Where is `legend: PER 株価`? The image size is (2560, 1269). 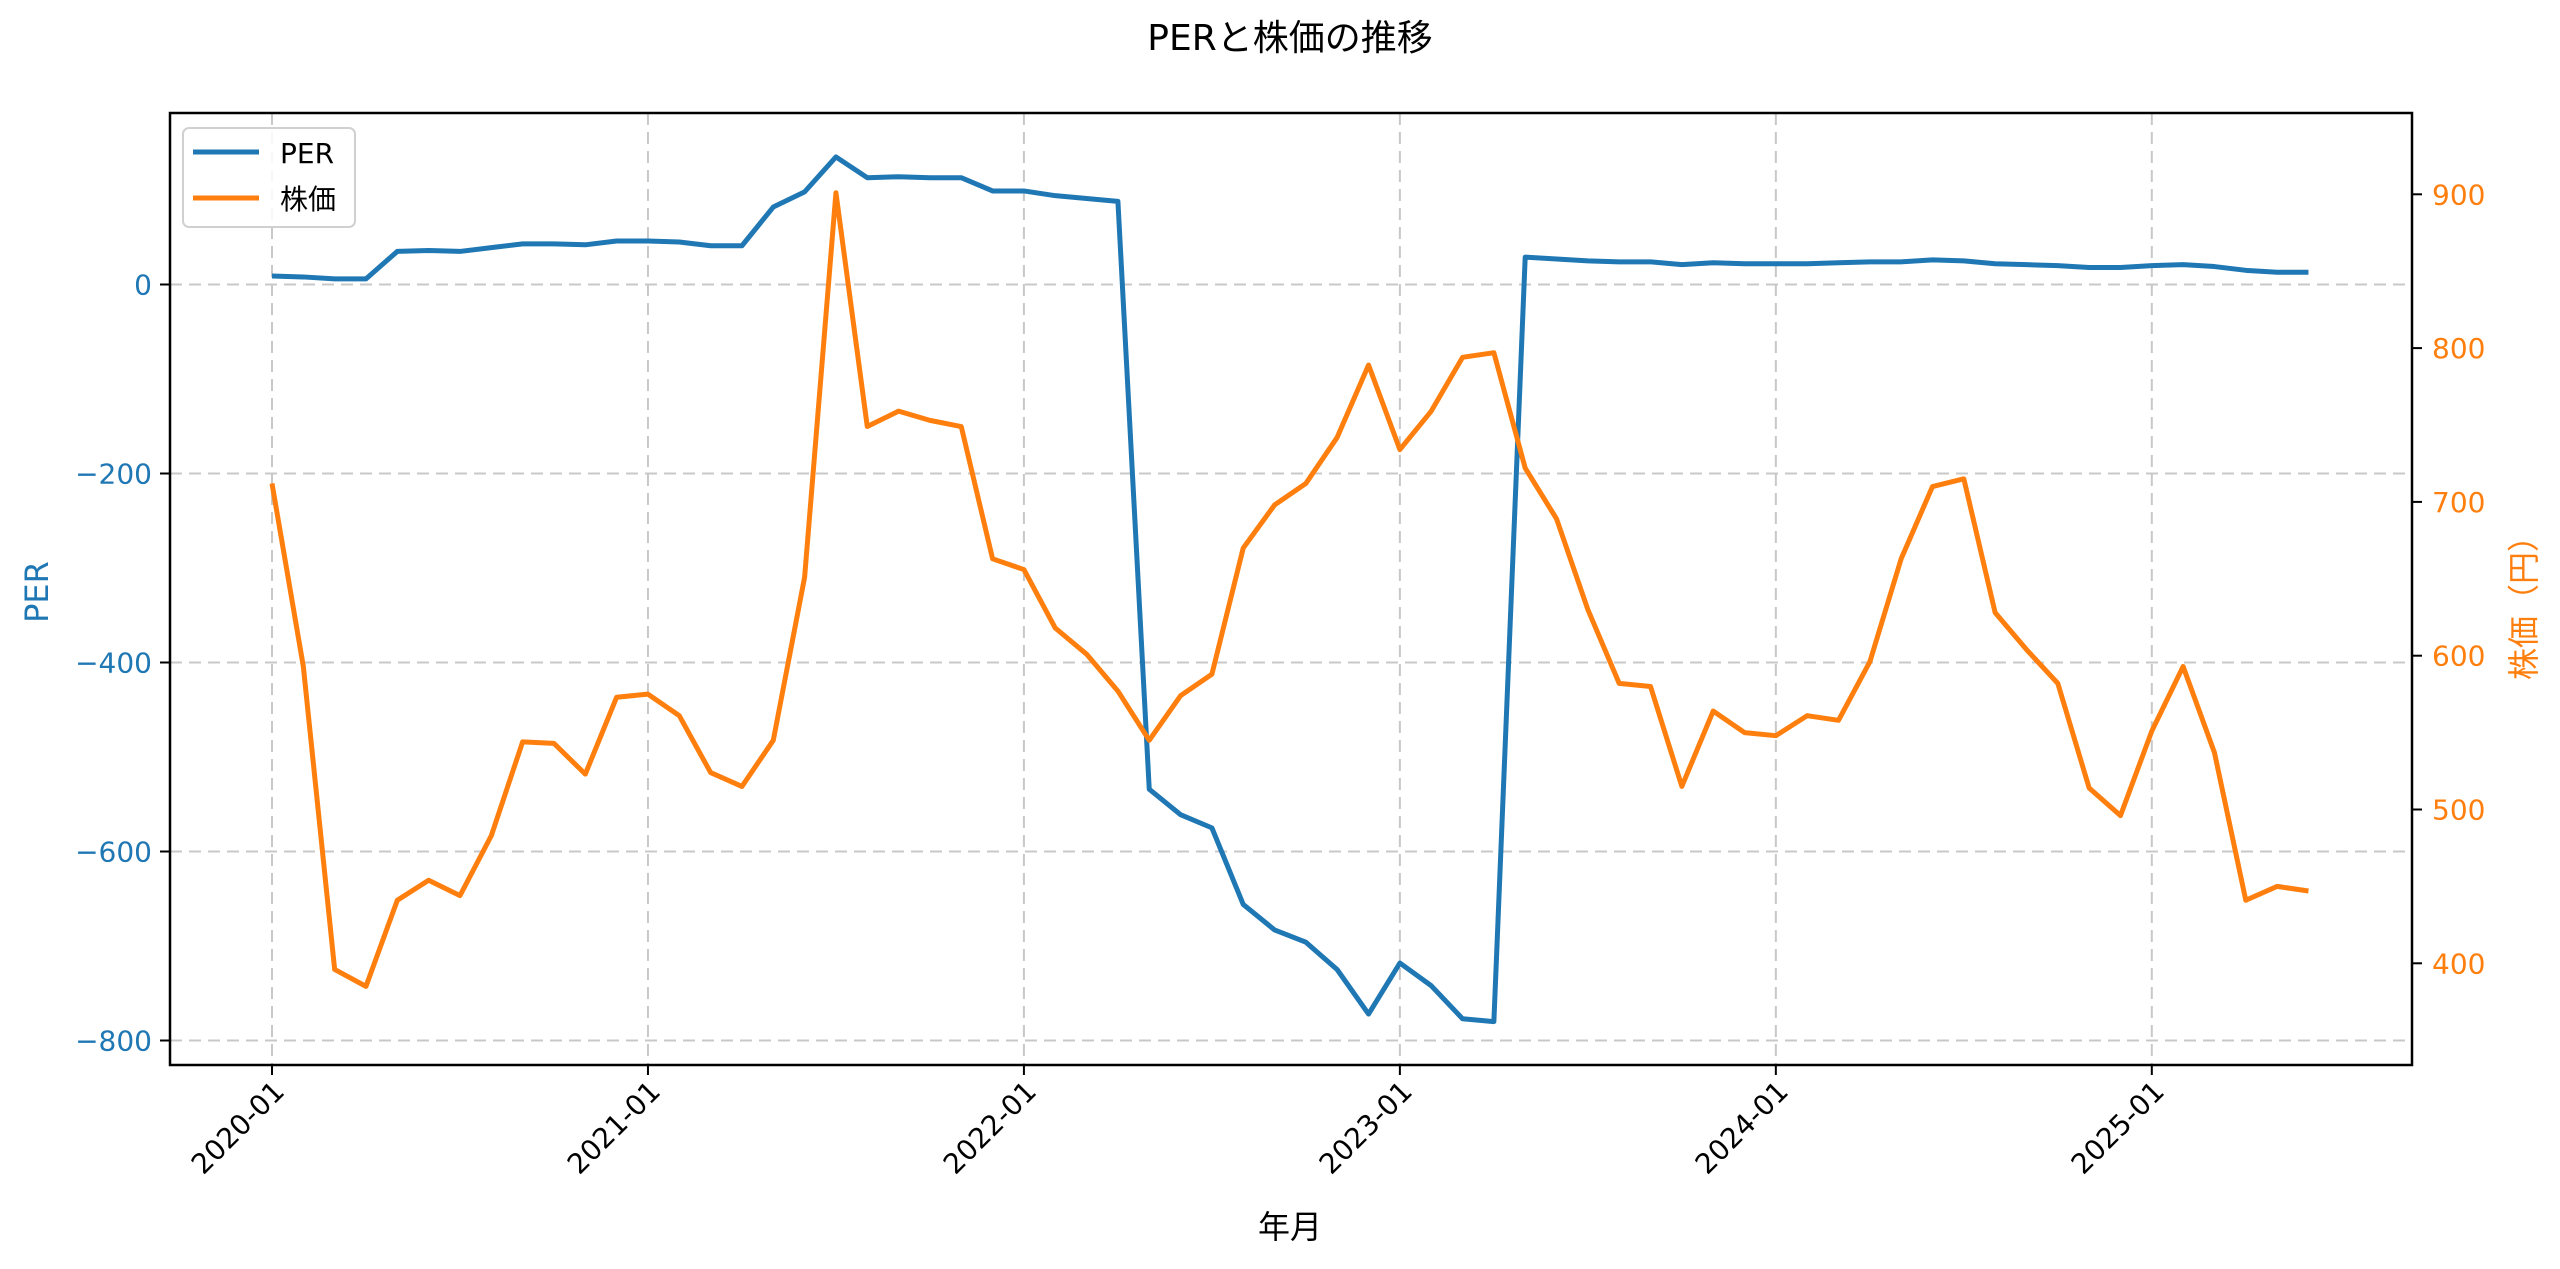 legend: PER 株価 is located at coordinates (269, 177).